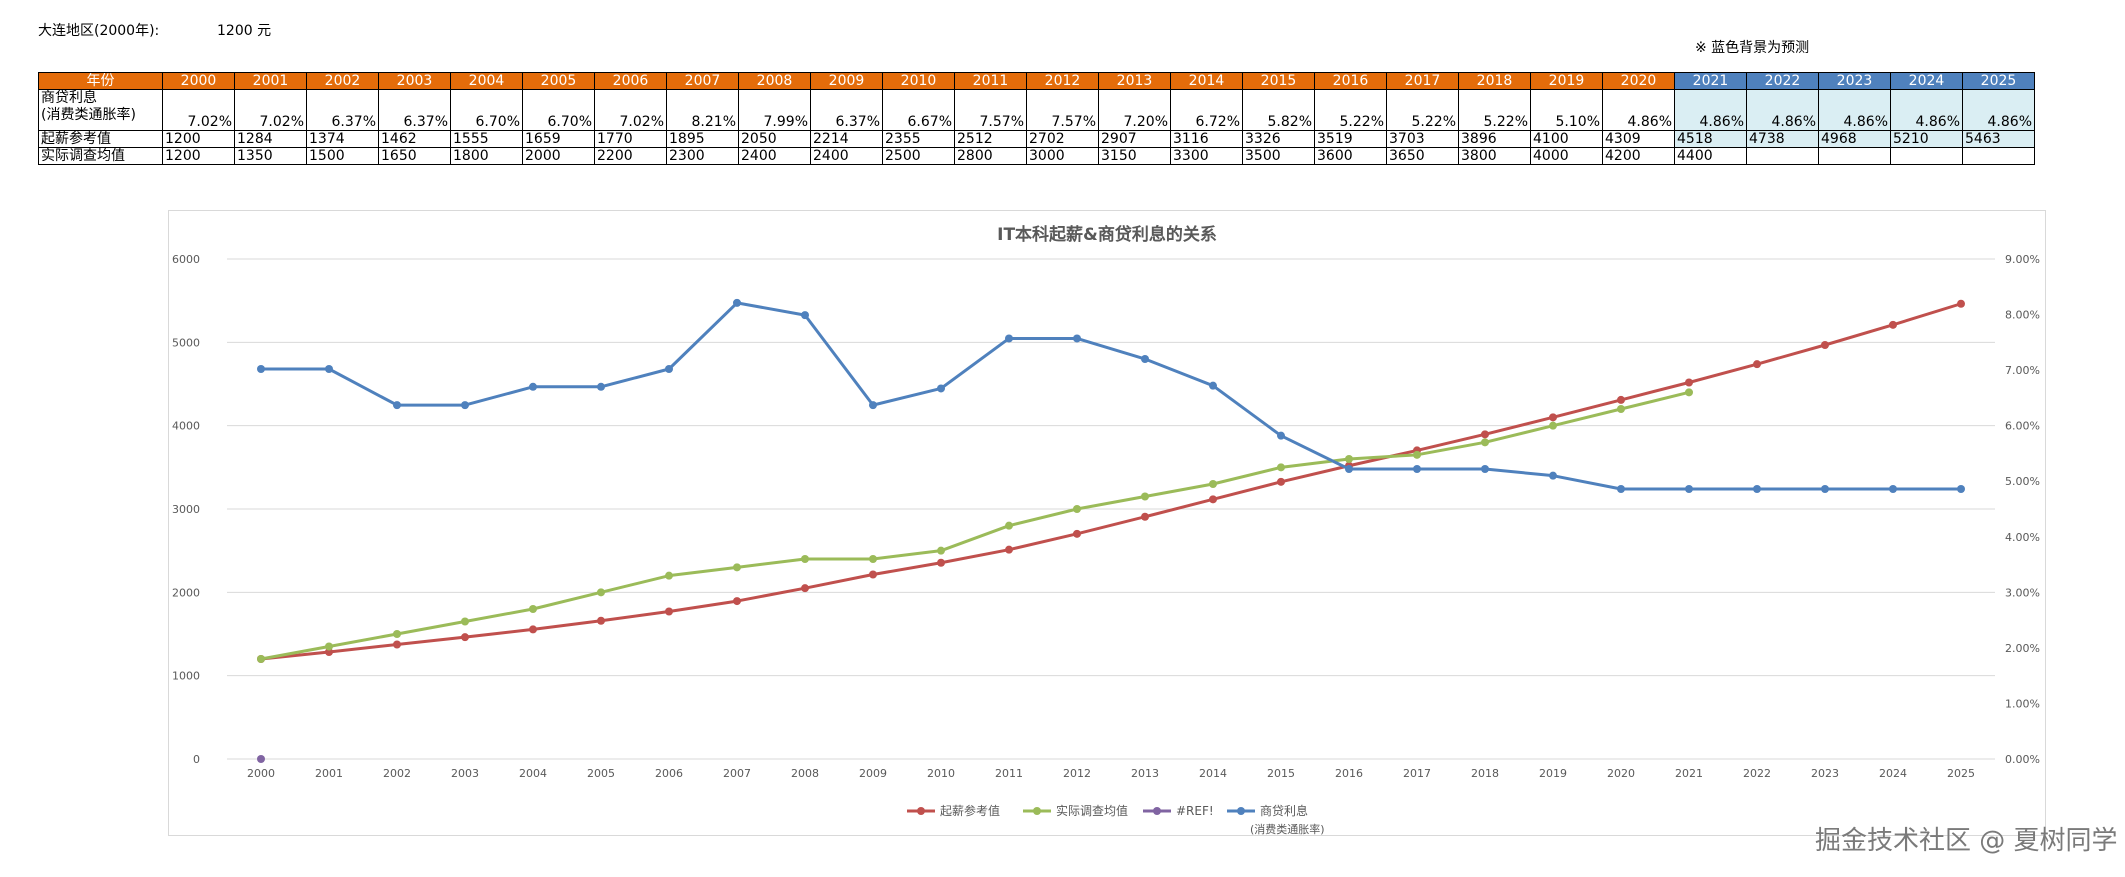 The height and width of the screenshot is (877, 2125). Describe the element at coordinates (970, 810) in the screenshot. I see `legend-label: 起薪参考值` at that location.